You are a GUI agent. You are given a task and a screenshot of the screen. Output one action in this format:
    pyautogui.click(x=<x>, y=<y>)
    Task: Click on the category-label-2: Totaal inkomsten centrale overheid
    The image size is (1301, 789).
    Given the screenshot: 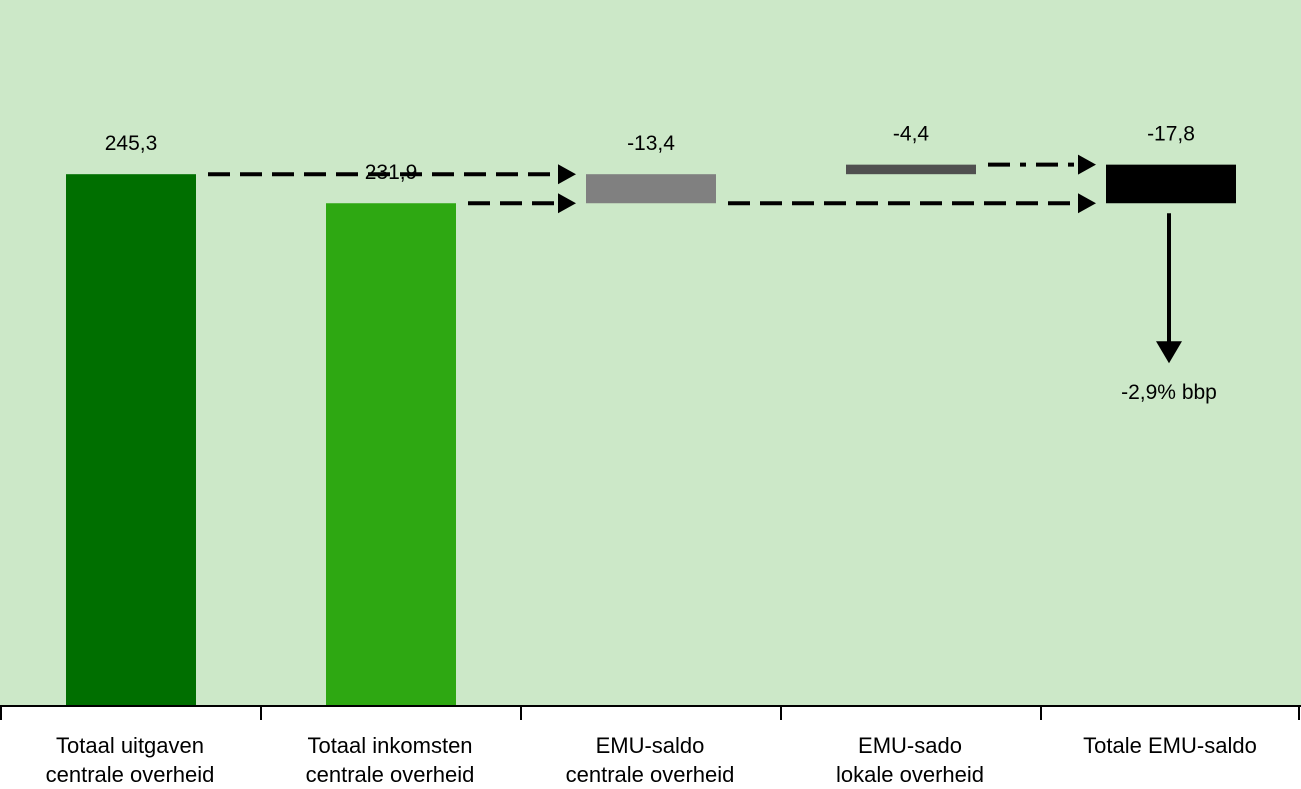 What is the action you would take?
    pyautogui.click(x=390, y=760)
    